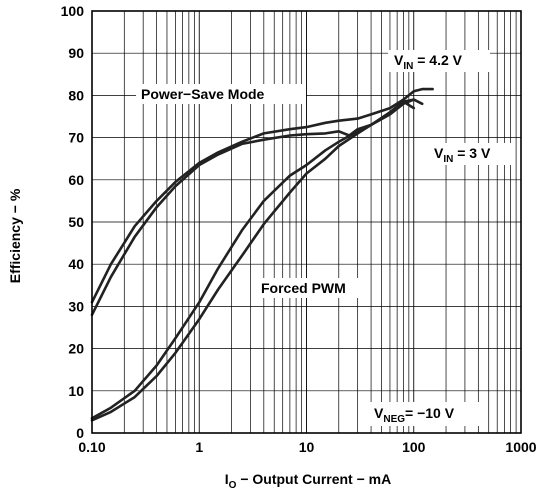 Image resolution: width=537 pixels, height=494 pixels. What do you see at coordinates (80, 433) in the screenshot?
I see `y-tick-label: 0` at bounding box center [80, 433].